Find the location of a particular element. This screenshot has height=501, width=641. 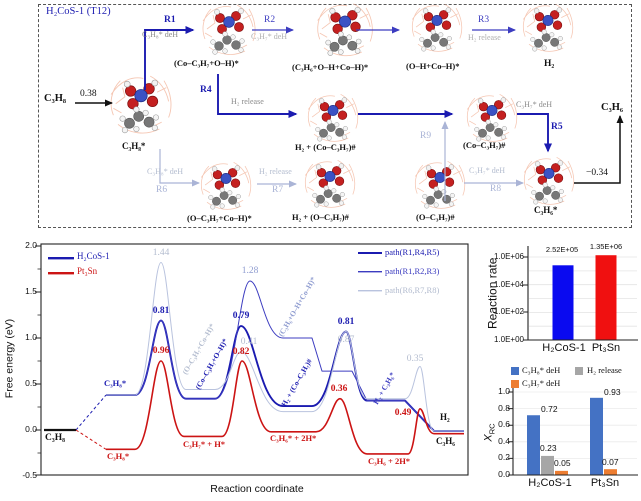

r7-note: H₂ release is located at coordinates (275, 171).